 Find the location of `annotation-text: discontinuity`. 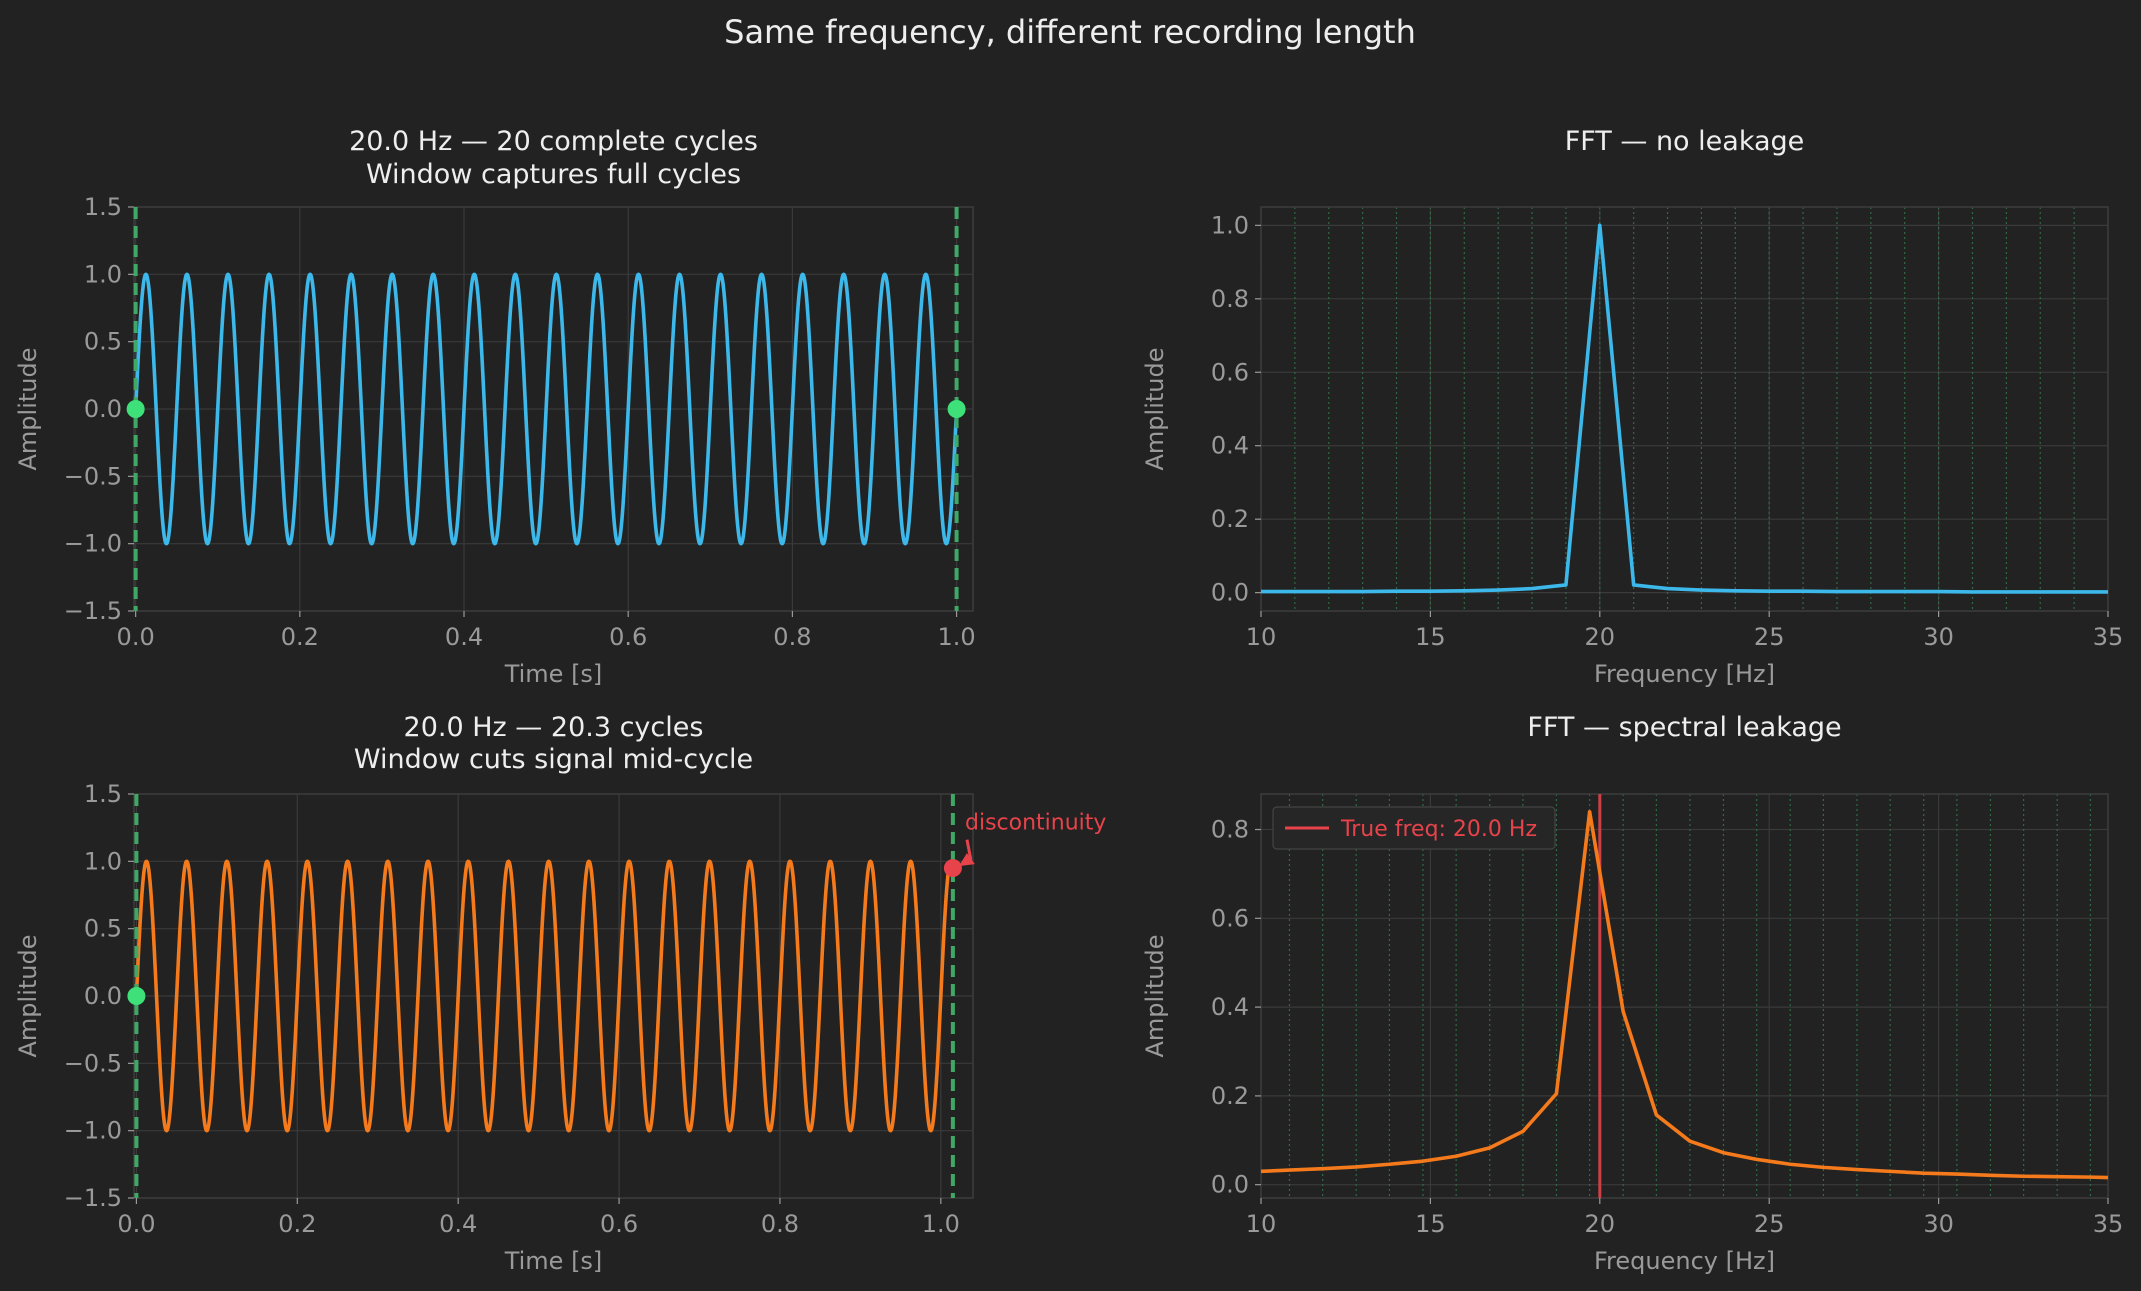

annotation-text: discontinuity is located at coordinates (1035, 823).